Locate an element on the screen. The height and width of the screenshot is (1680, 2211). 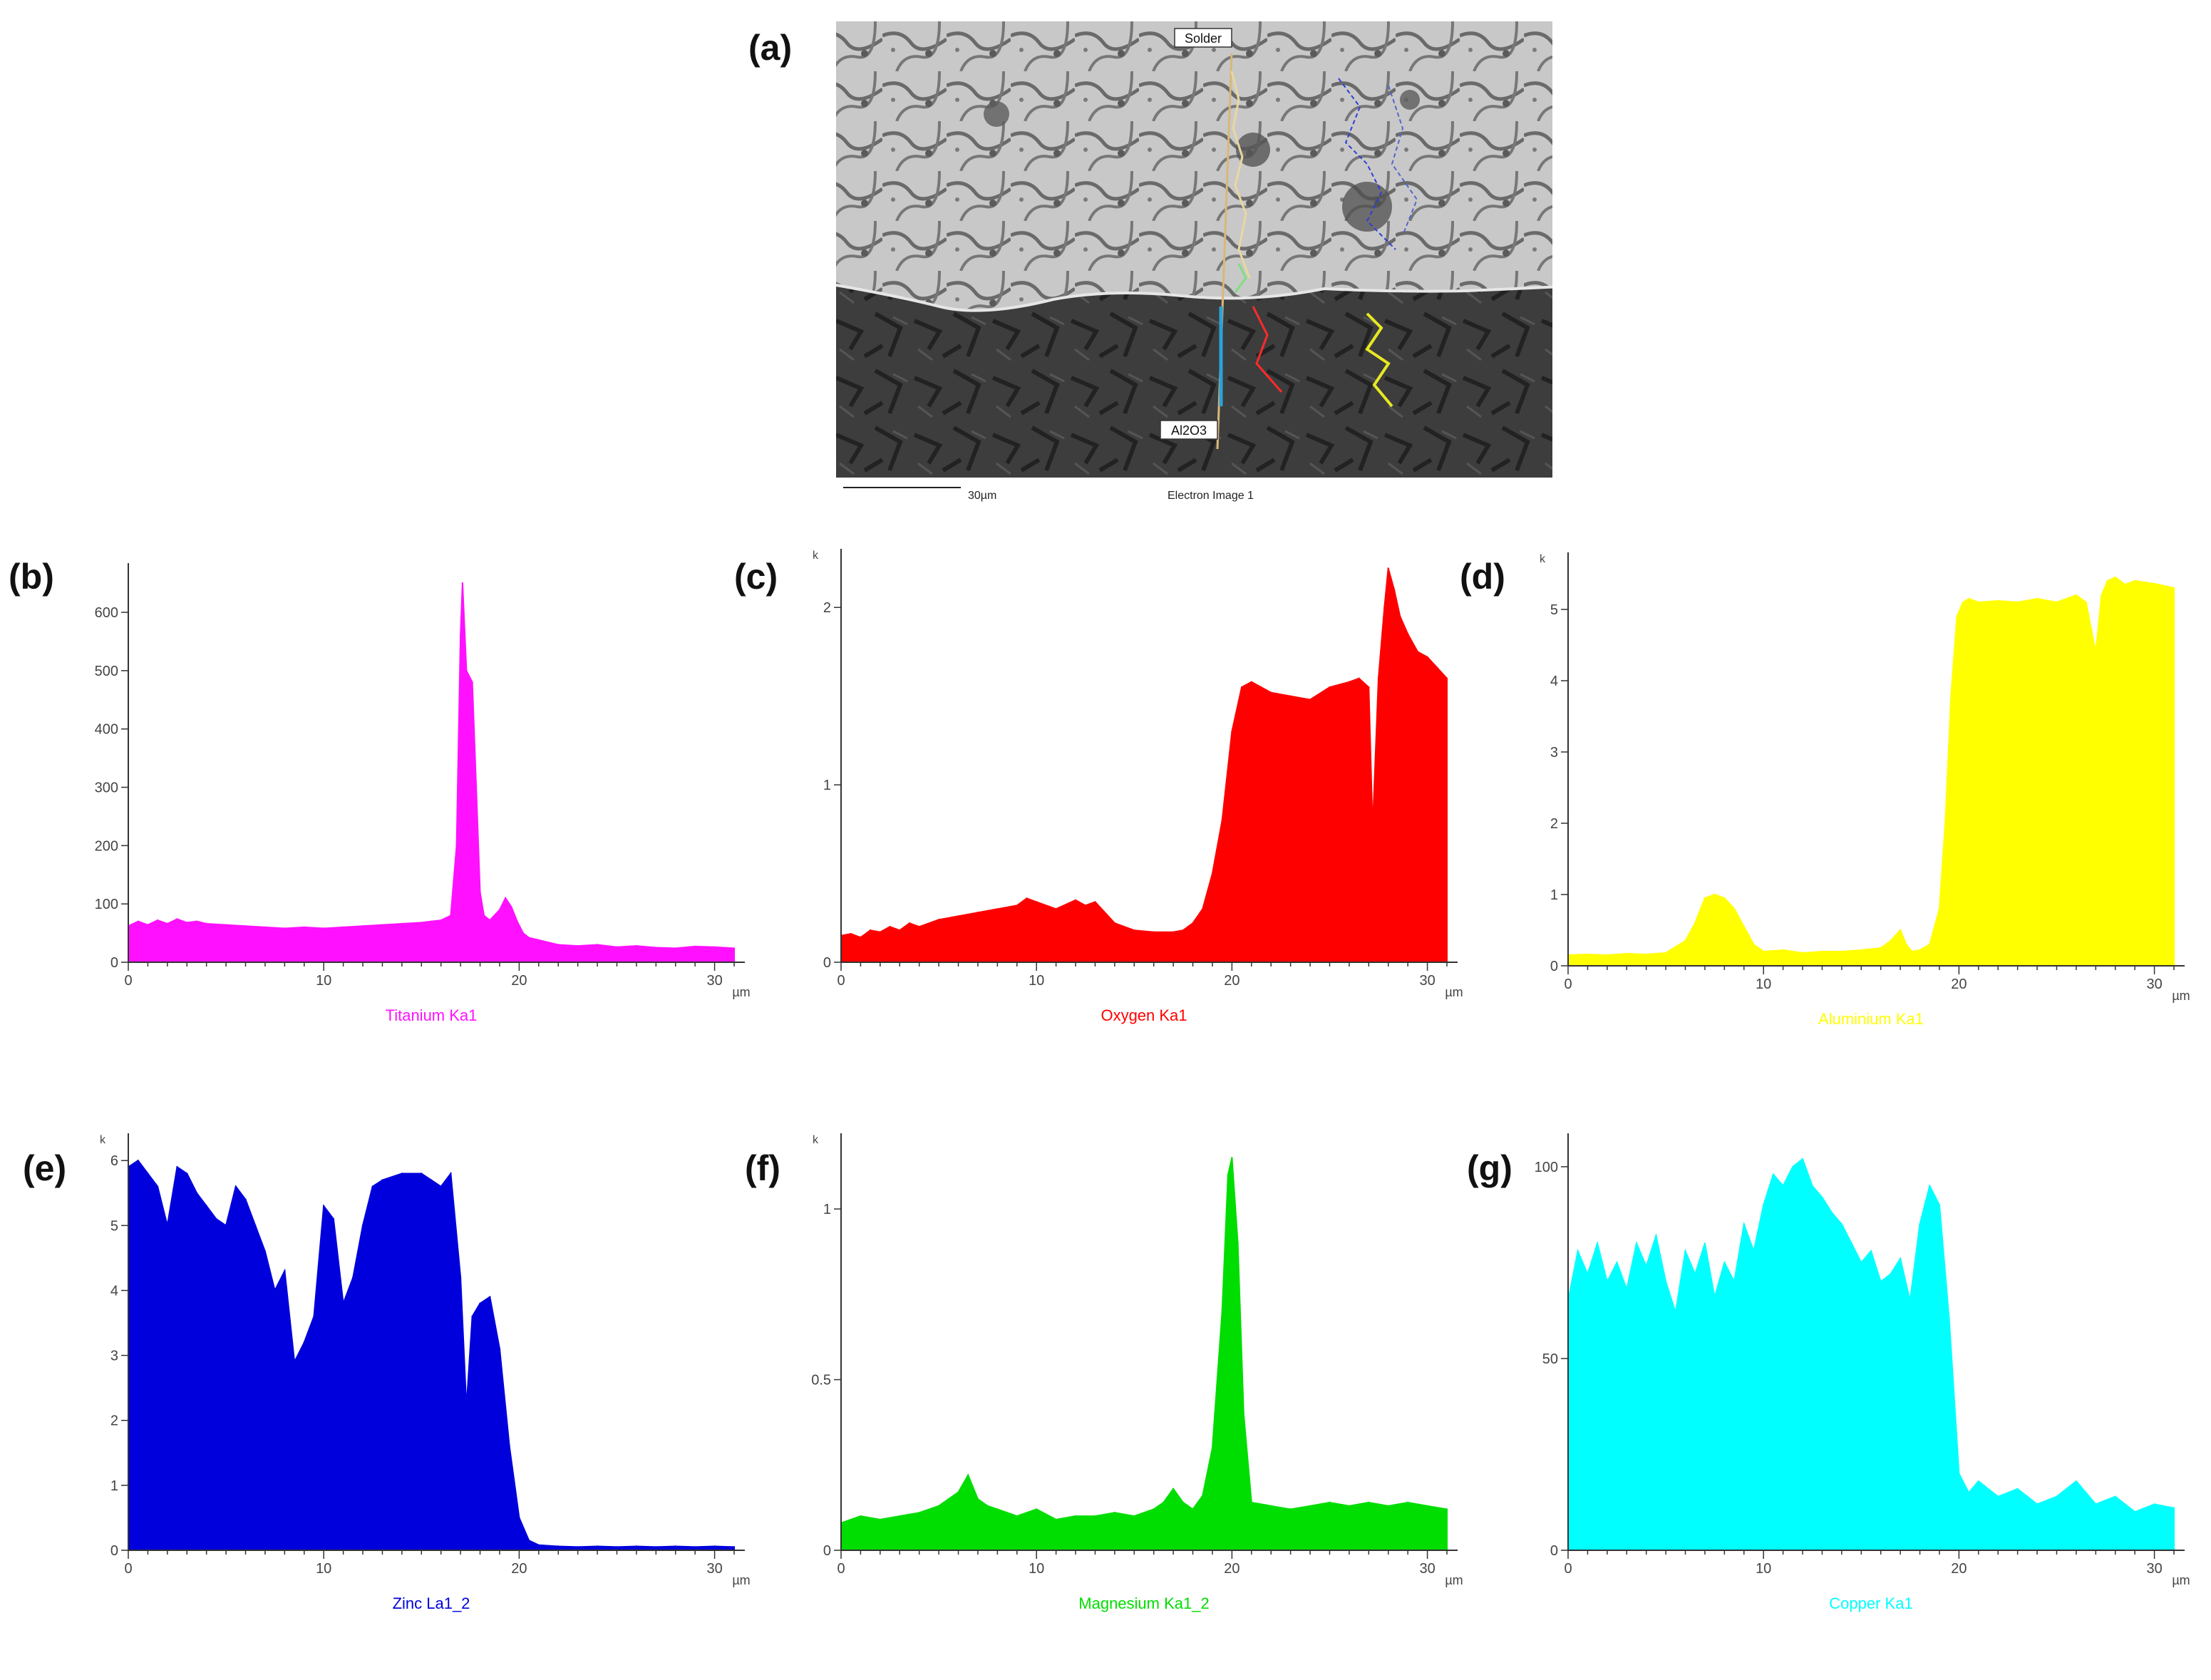
legend-label: Zinc La1_2 is located at coordinates (431, 1603).